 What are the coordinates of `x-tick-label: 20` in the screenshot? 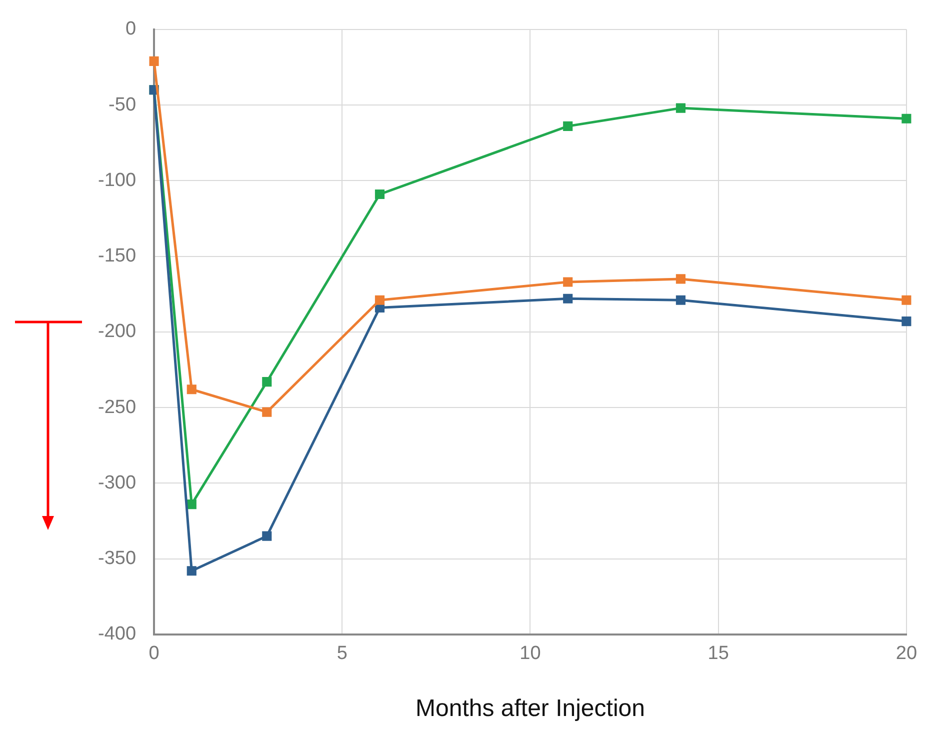 It's located at (907, 653).